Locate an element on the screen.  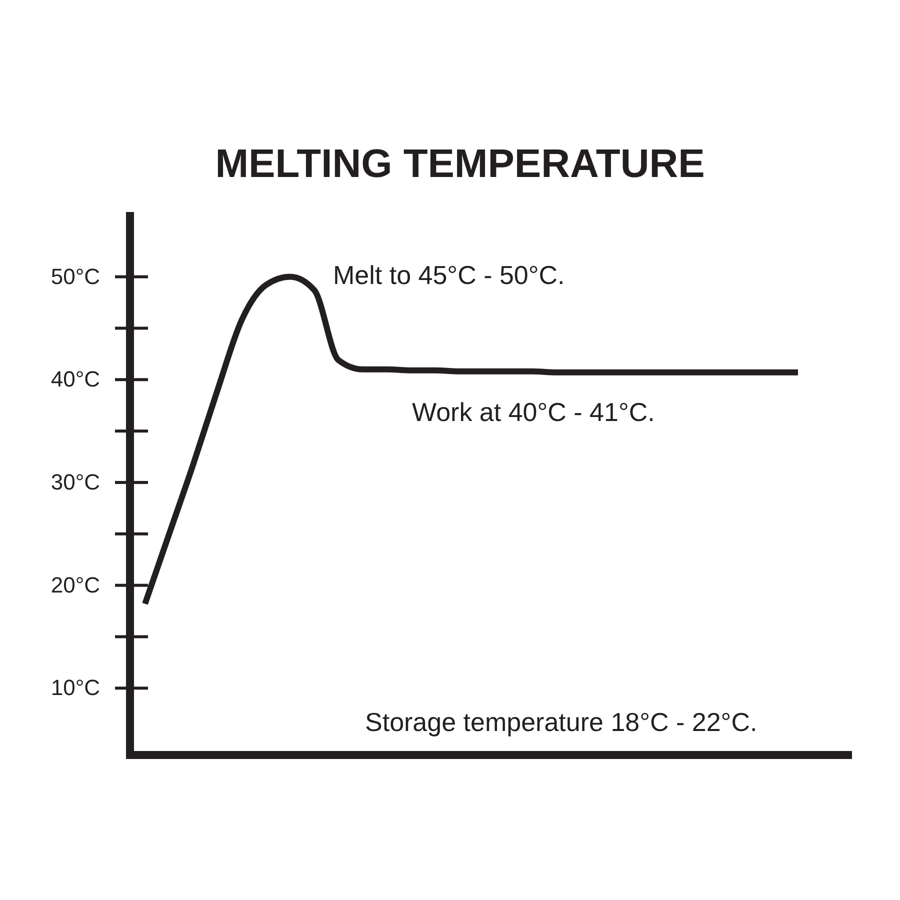
chart-title: MELTING TEMPERATURE is located at coordinates (460, 164).